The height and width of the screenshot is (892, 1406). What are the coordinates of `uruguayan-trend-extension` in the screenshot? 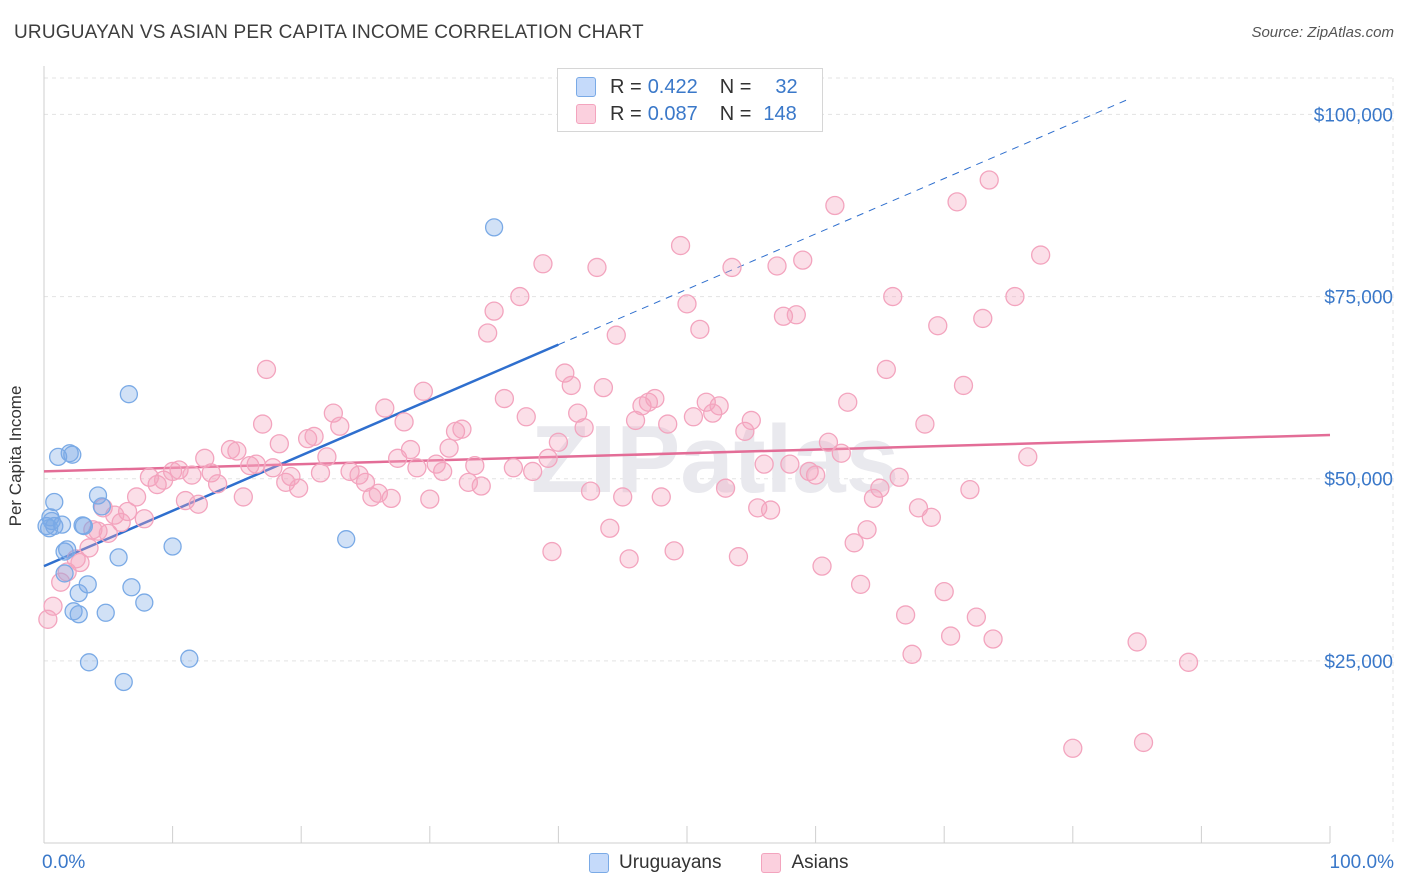 It's located at (844, 222).